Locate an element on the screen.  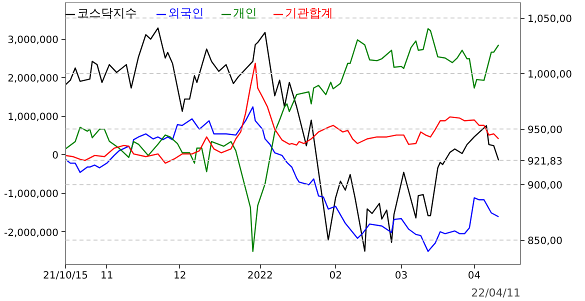
y-tick-label: -1,000,000 is located at coordinates (31, 194).